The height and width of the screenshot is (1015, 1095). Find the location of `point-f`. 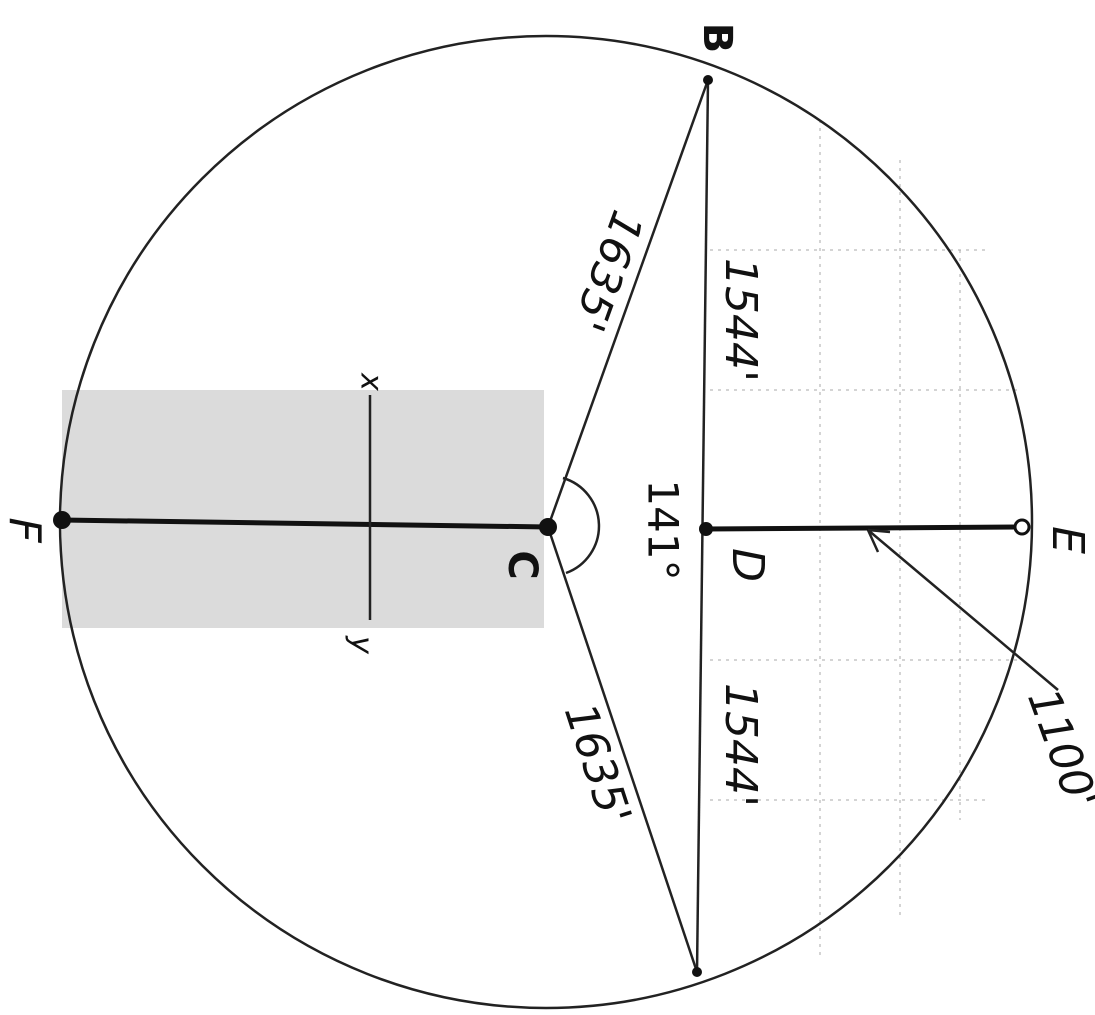

point-f is located at coordinates (62, 520).